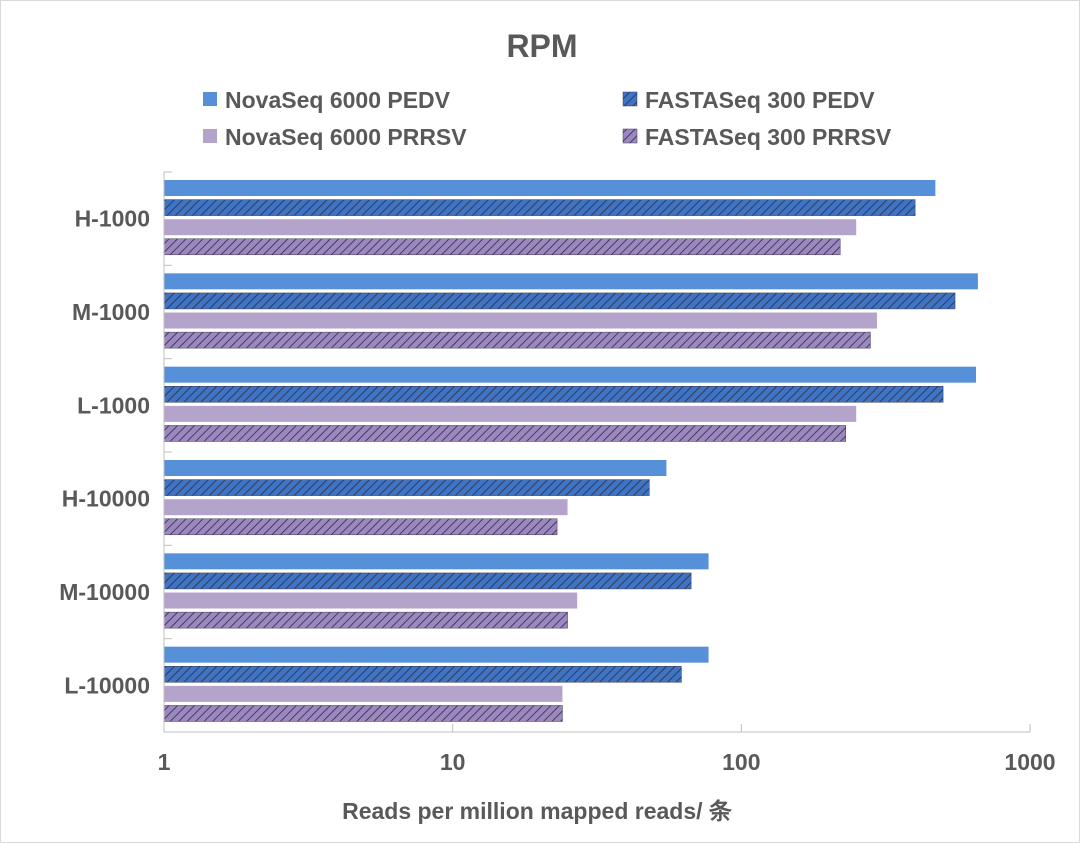  What do you see at coordinates (422, 674) in the screenshot?
I see `bar-l-10000-fastaseq-300-pedv: FASTASeq 300 PEDV — L-10000: 62` at bounding box center [422, 674].